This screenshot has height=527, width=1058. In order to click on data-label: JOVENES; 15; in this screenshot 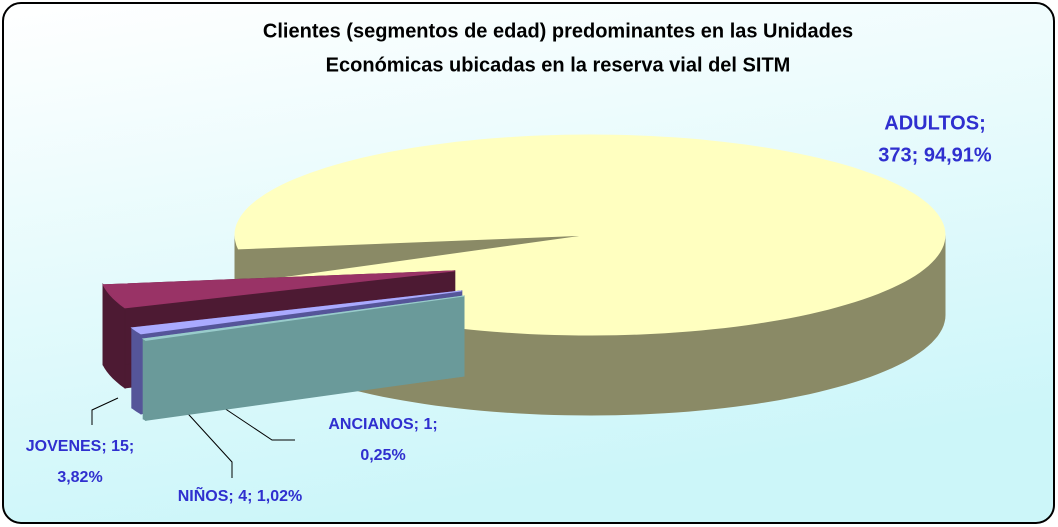, I will do `click(80, 446)`.